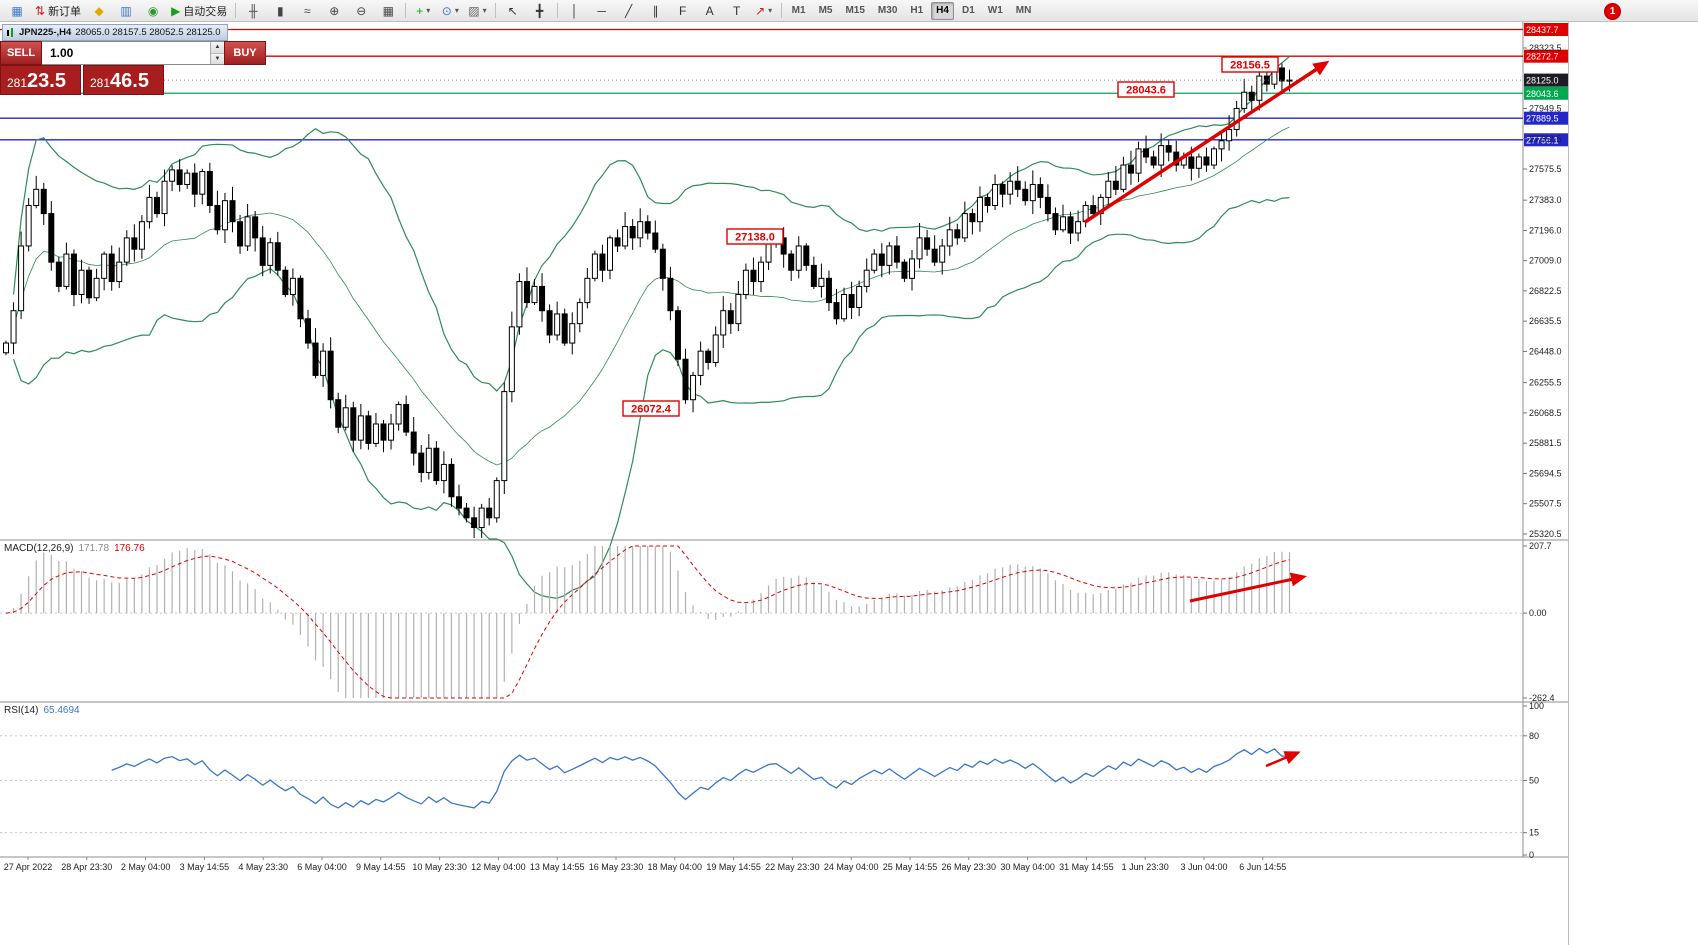  I want to click on crosshair-button: ╋, so click(540, 11).